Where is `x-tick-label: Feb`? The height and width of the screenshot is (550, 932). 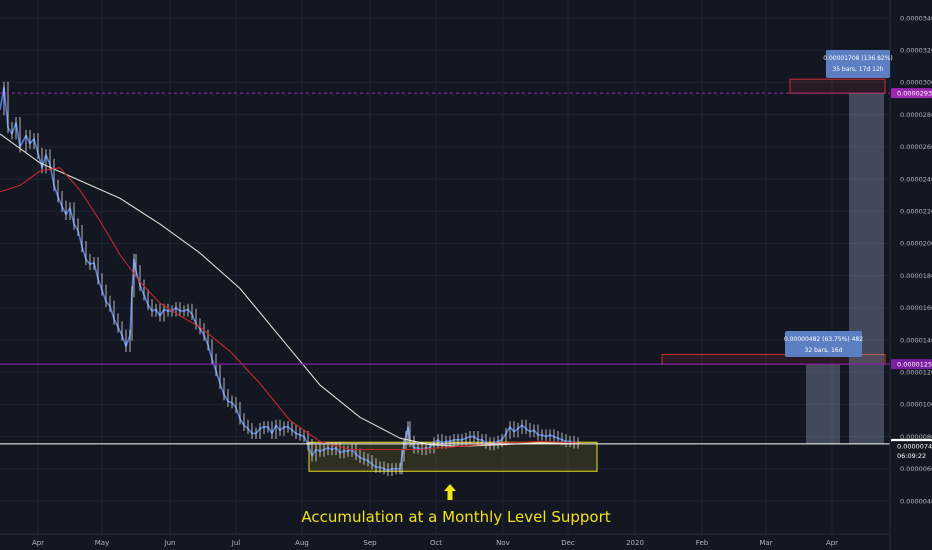
x-tick-label: Feb is located at coordinates (702, 543).